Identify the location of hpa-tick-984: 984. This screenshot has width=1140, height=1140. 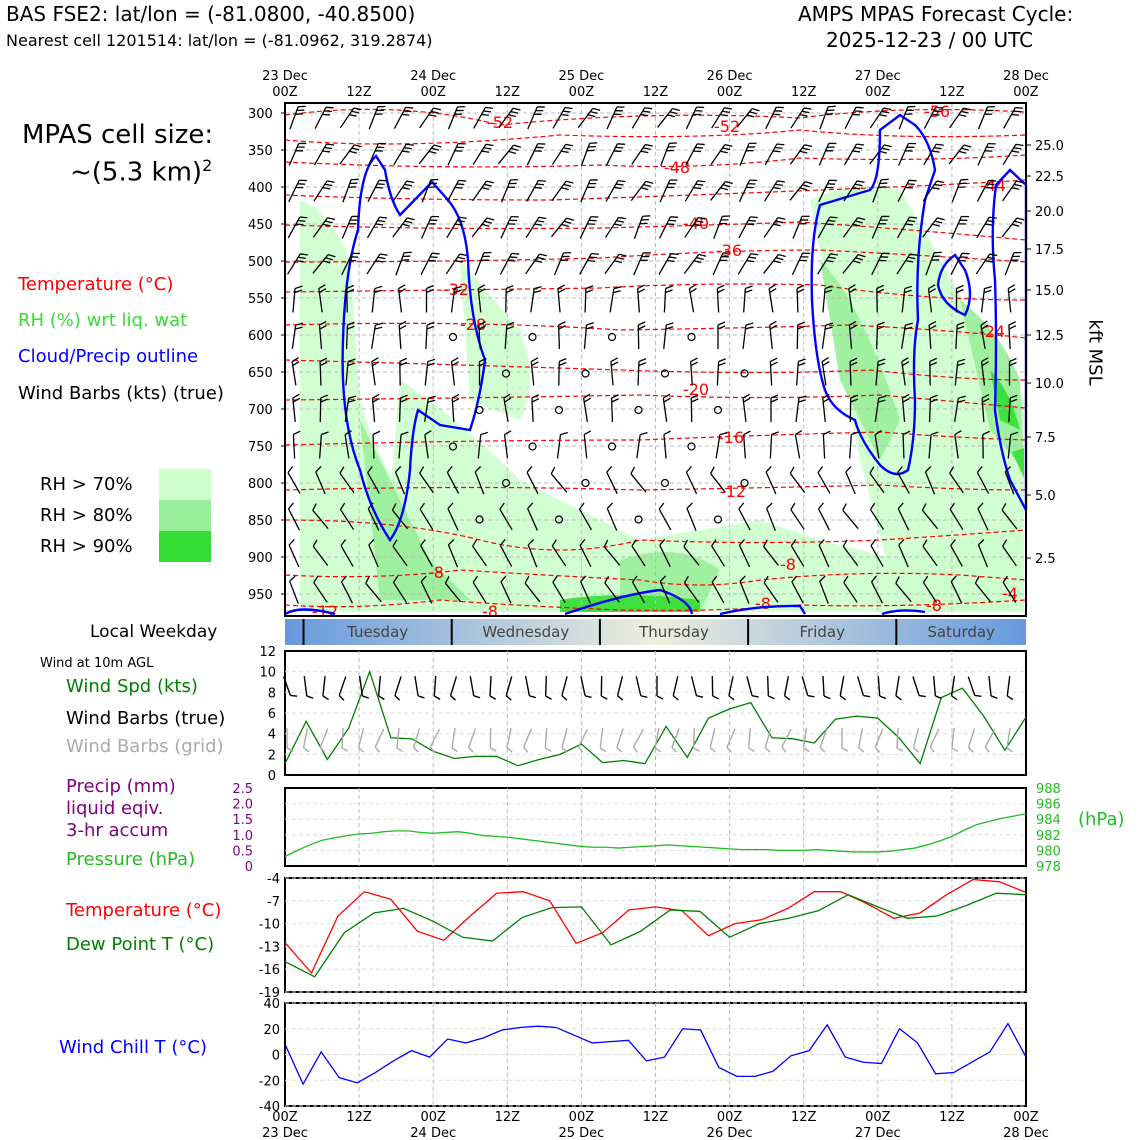
(1048, 820).